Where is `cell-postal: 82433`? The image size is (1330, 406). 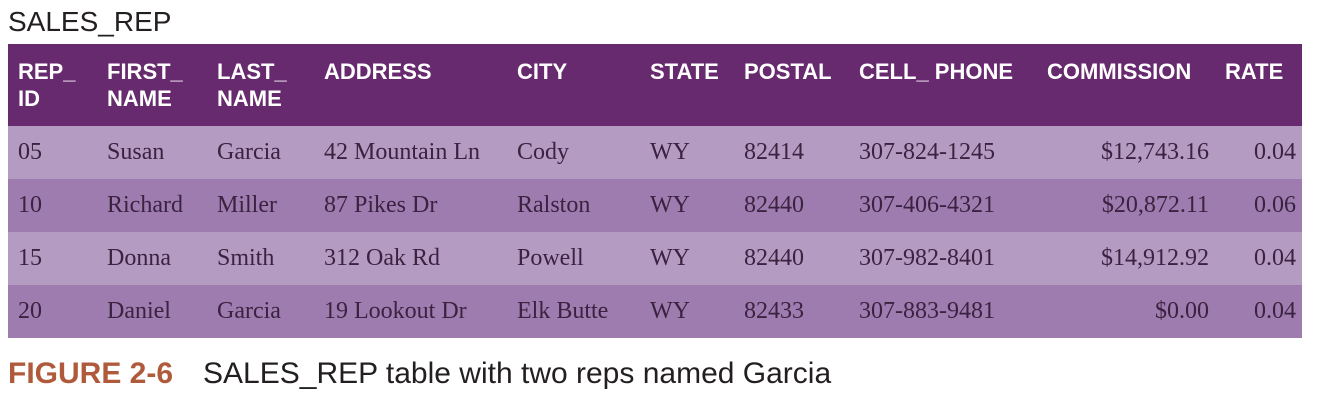 cell-postal: 82433 is located at coordinates (774, 311).